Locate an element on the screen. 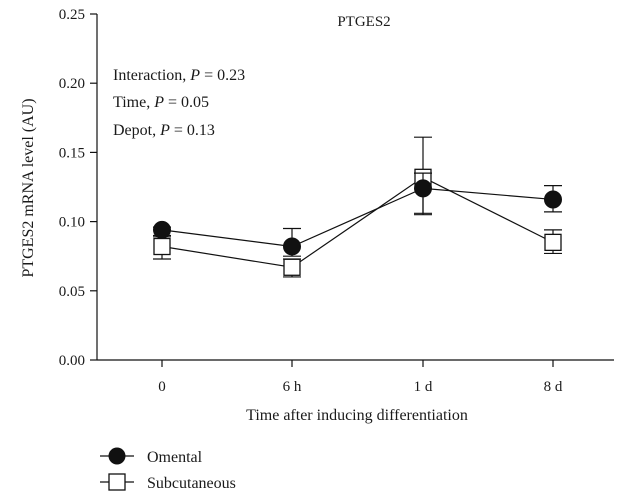  x-axis-title: Time after inducing differentiation is located at coordinates (357, 415).